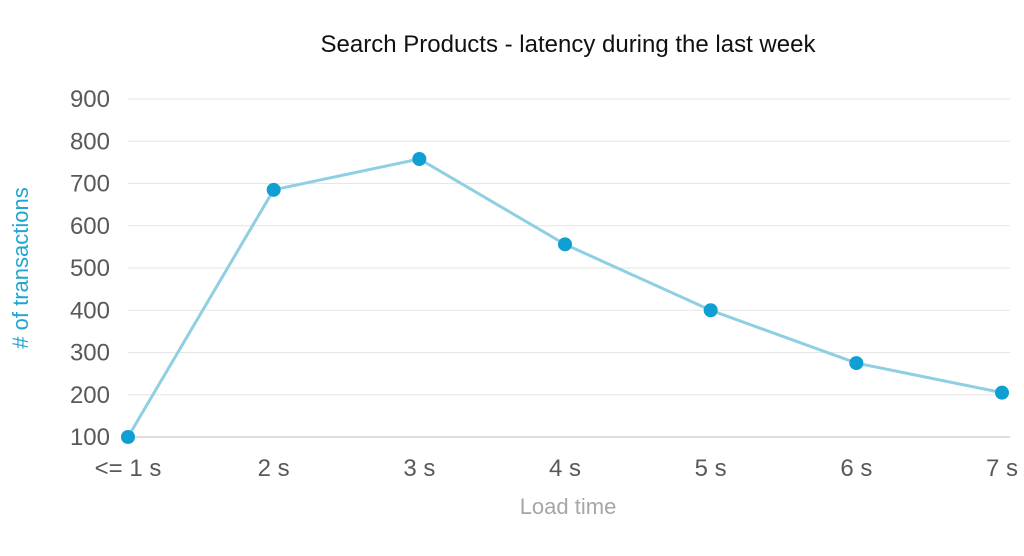 The image size is (1024, 556). Describe the element at coordinates (90, 437) in the screenshot. I see `y-tick-label: 100` at that location.